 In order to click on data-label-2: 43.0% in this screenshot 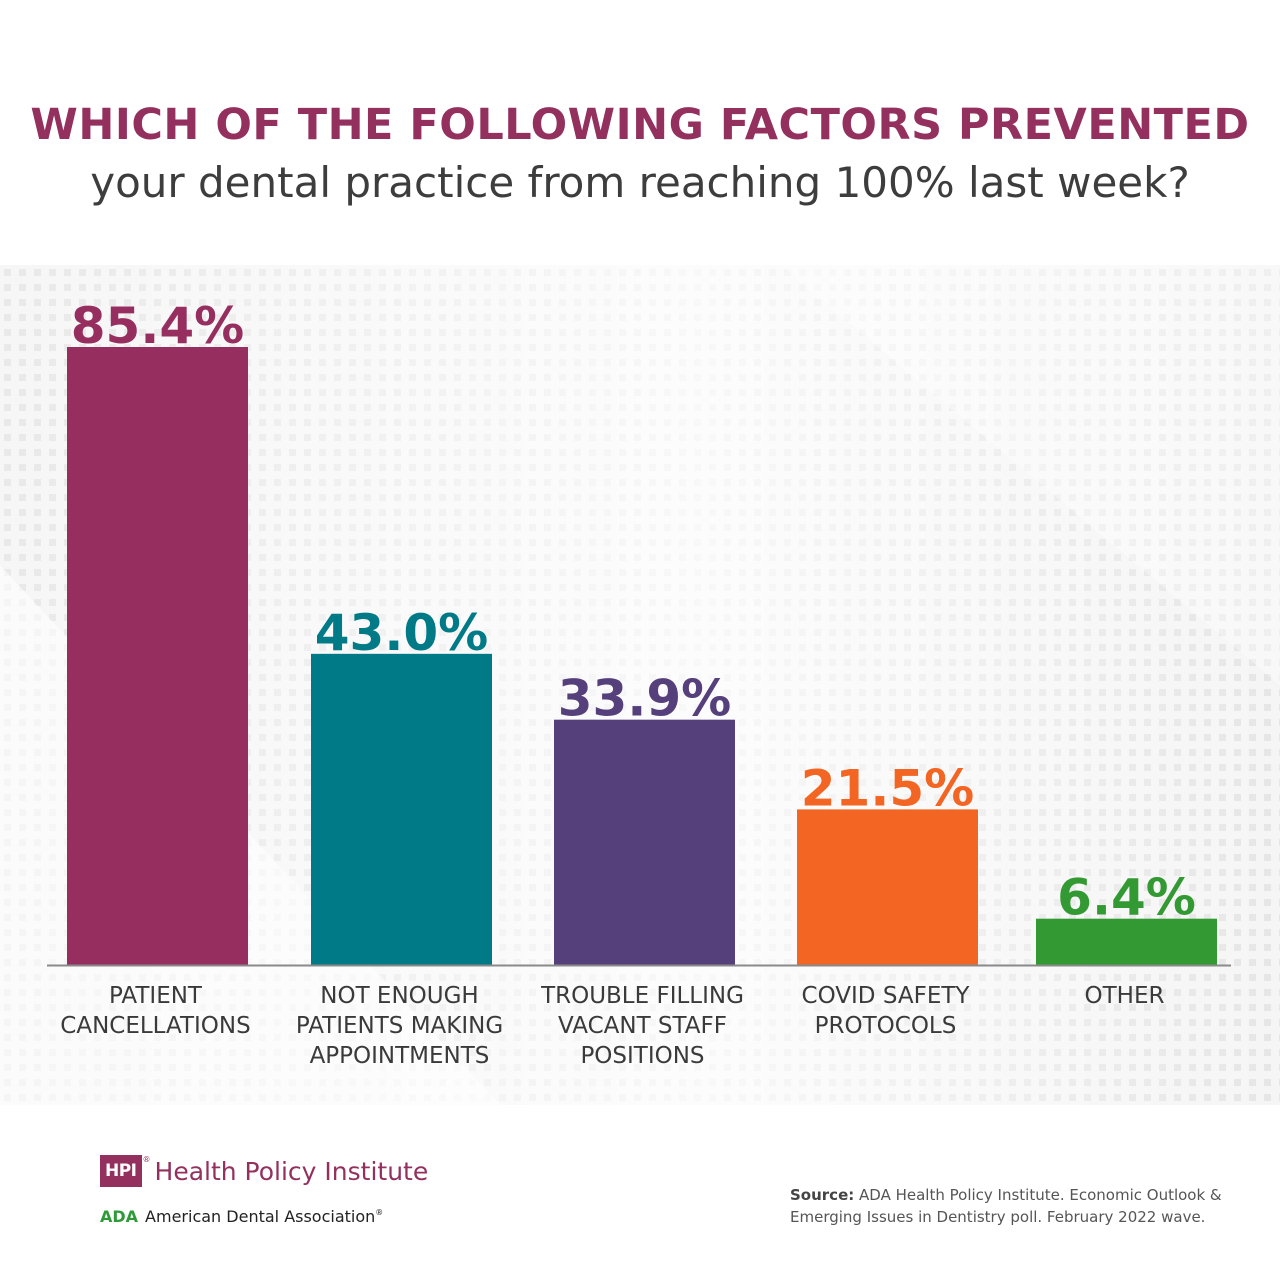, I will do `click(401, 633)`.